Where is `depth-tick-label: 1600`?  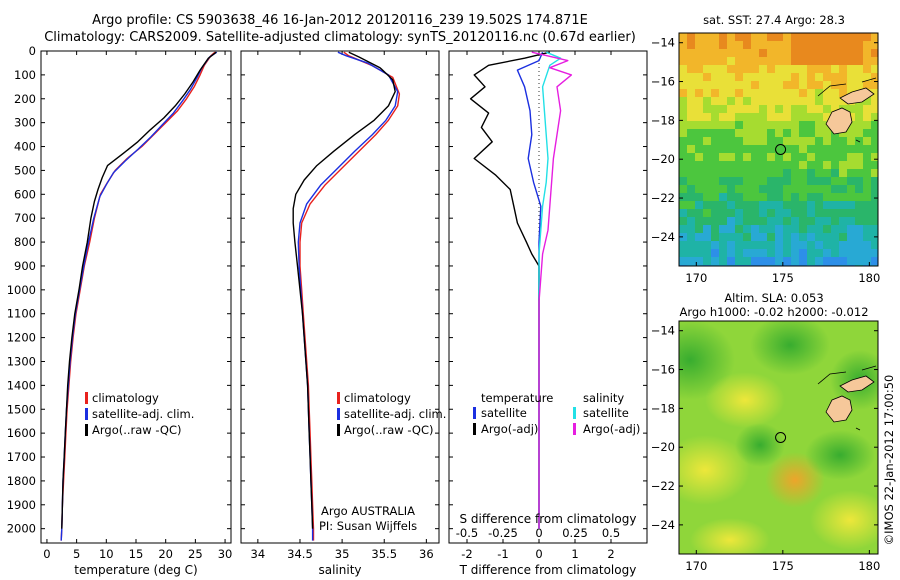
depth-tick-label: 1600 is located at coordinates (21, 433).